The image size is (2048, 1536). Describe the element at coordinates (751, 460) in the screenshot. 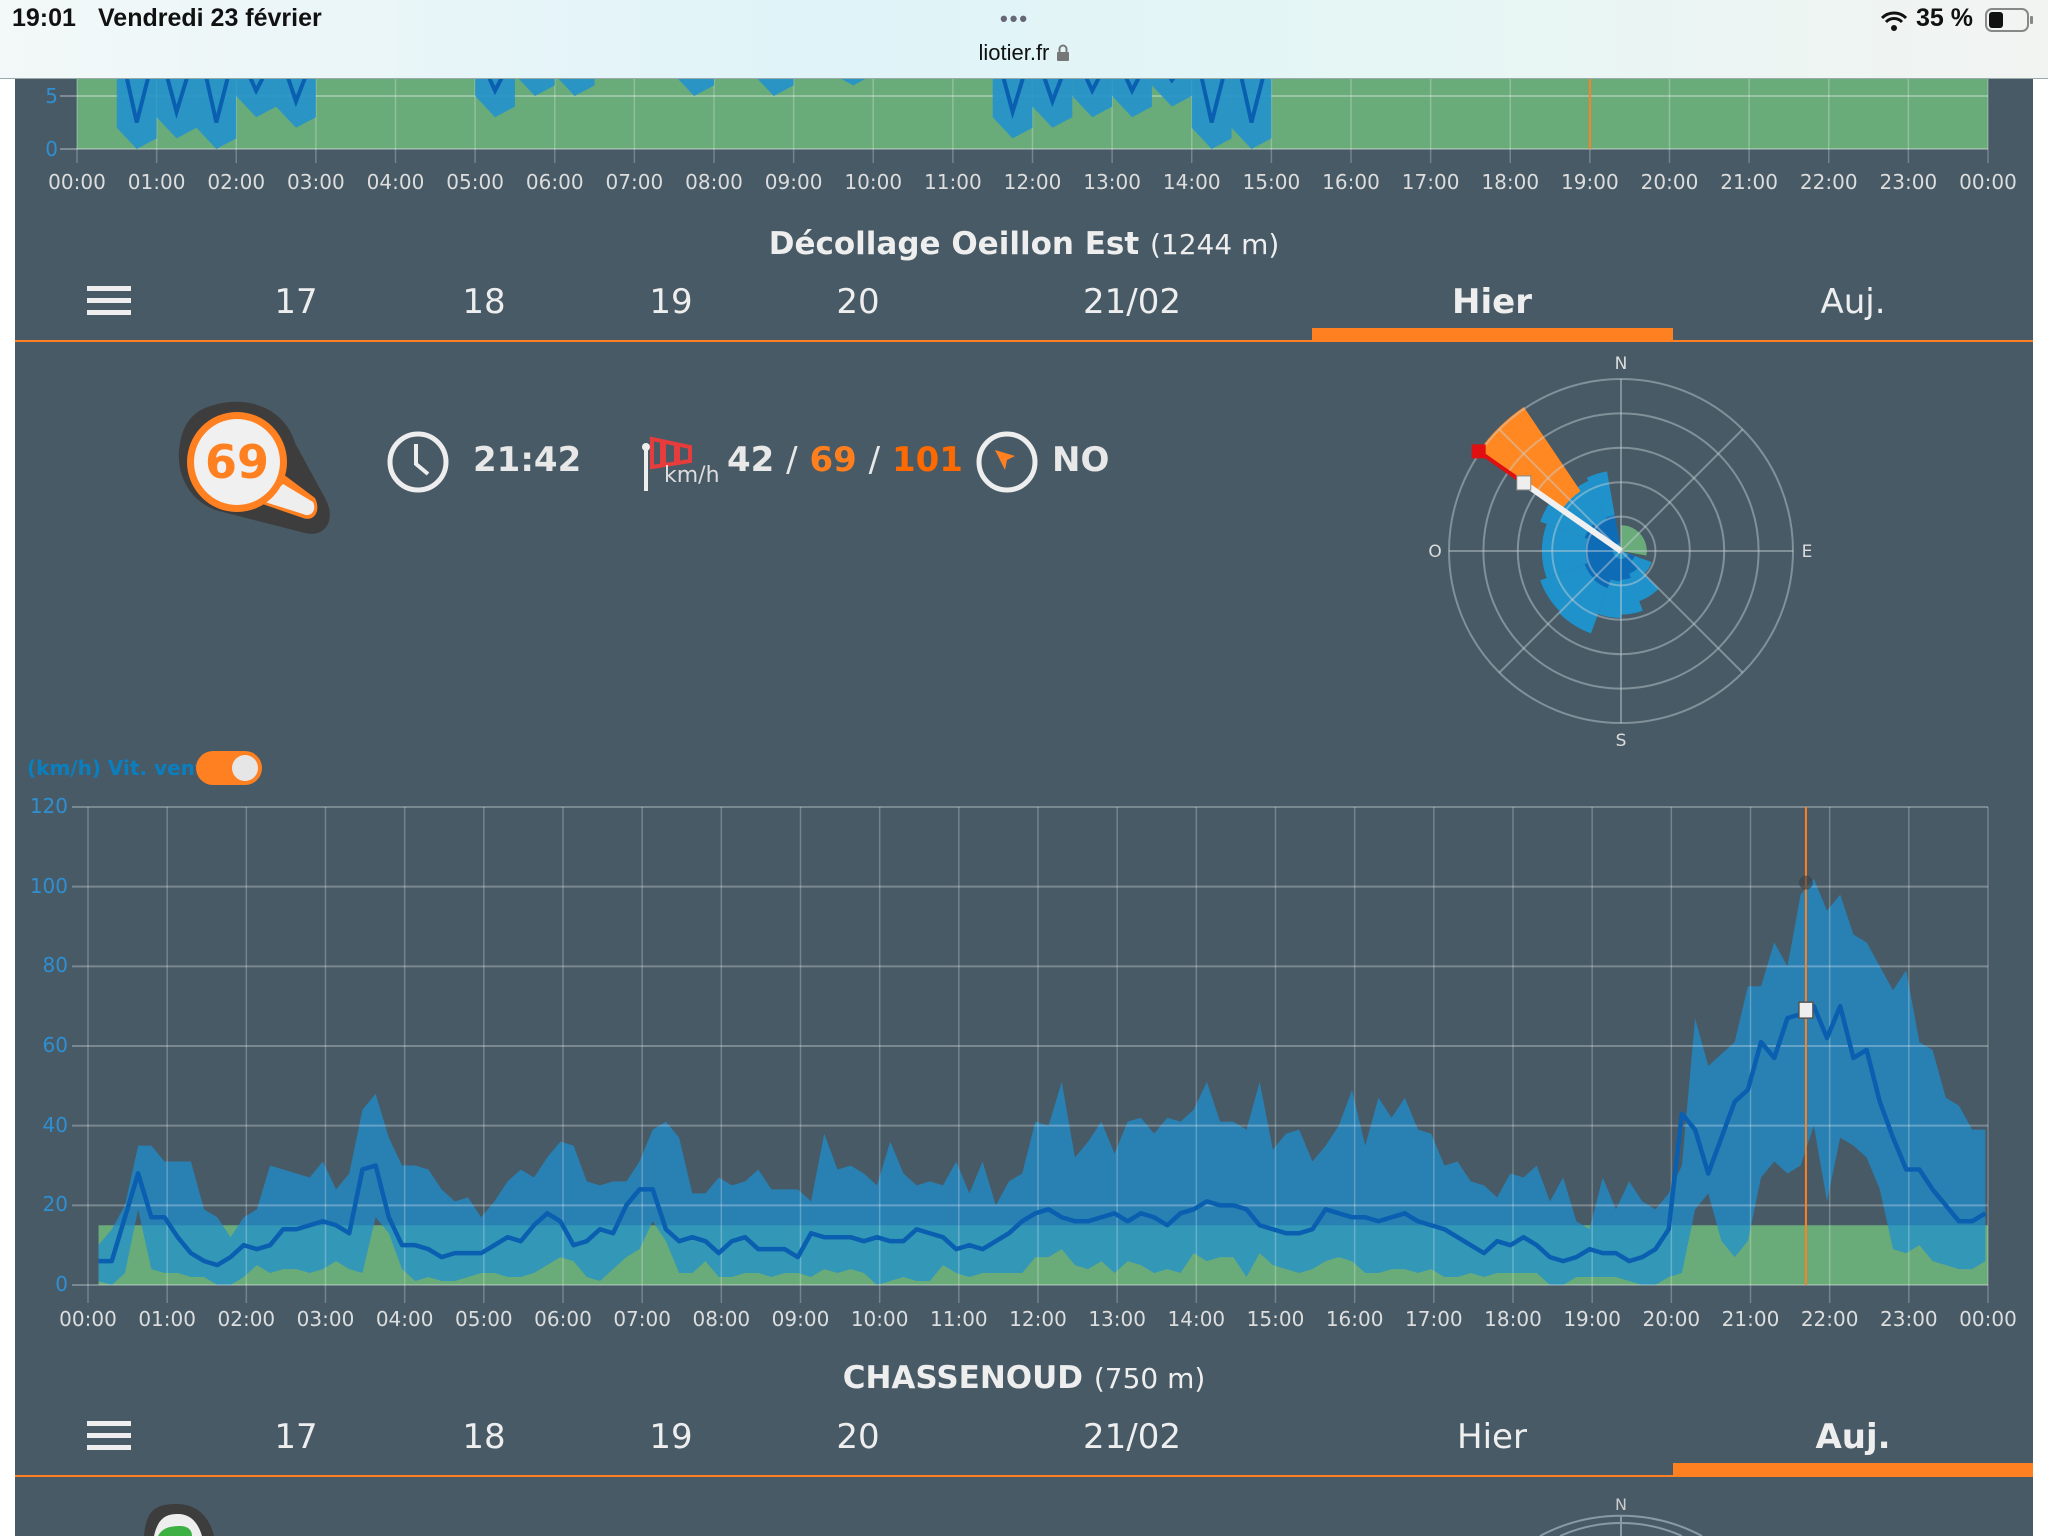

I see `wind-min-value: 42` at that location.